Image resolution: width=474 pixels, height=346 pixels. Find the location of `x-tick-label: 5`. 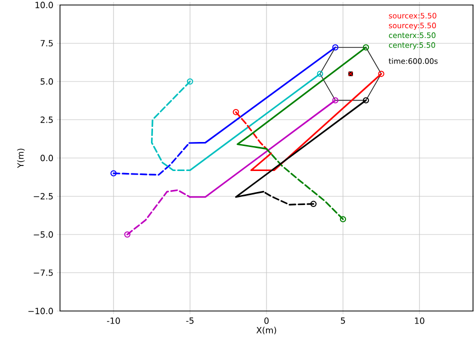

x-tick-label: 5 is located at coordinates (342, 321).